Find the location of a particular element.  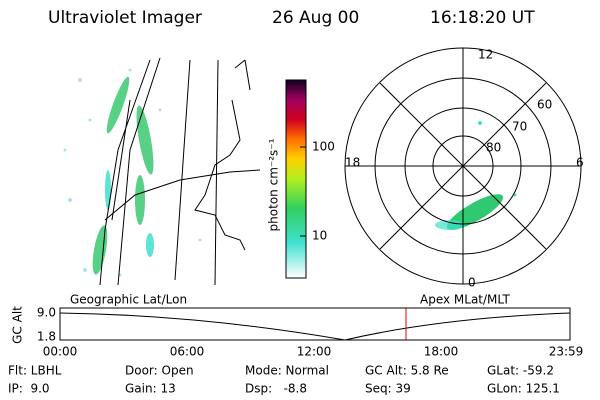

date: 26 Aug 00 is located at coordinates (315, 18).